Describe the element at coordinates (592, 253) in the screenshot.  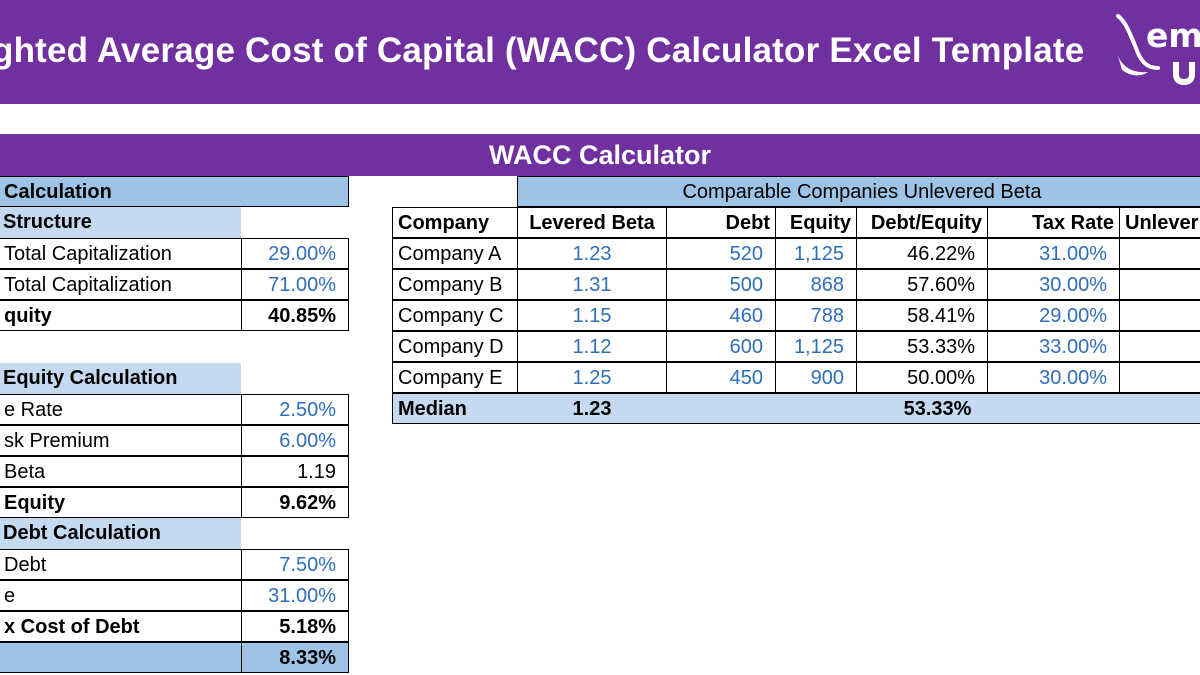
I see `levered-beta: 1.23` at that location.